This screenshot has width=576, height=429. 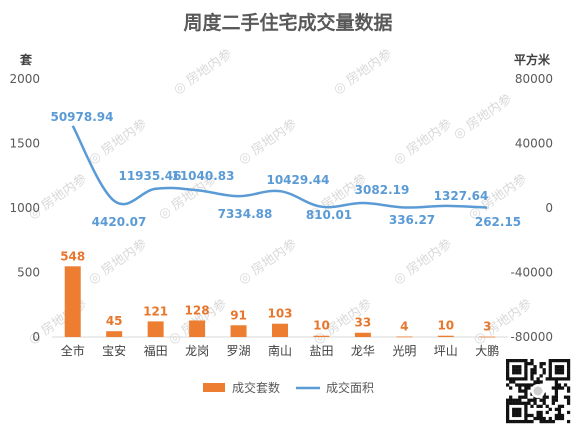 What do you see at coordinates (119, 222) in the screenshot?
I see `line-data-label: 4420.07` at bounding box center [119, 222].